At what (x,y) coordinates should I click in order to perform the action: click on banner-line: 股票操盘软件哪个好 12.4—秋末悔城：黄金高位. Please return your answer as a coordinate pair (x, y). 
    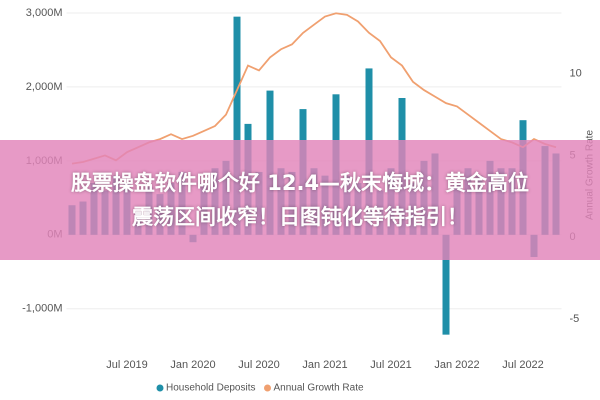
    Looking at the image, I should click on (300, 183).